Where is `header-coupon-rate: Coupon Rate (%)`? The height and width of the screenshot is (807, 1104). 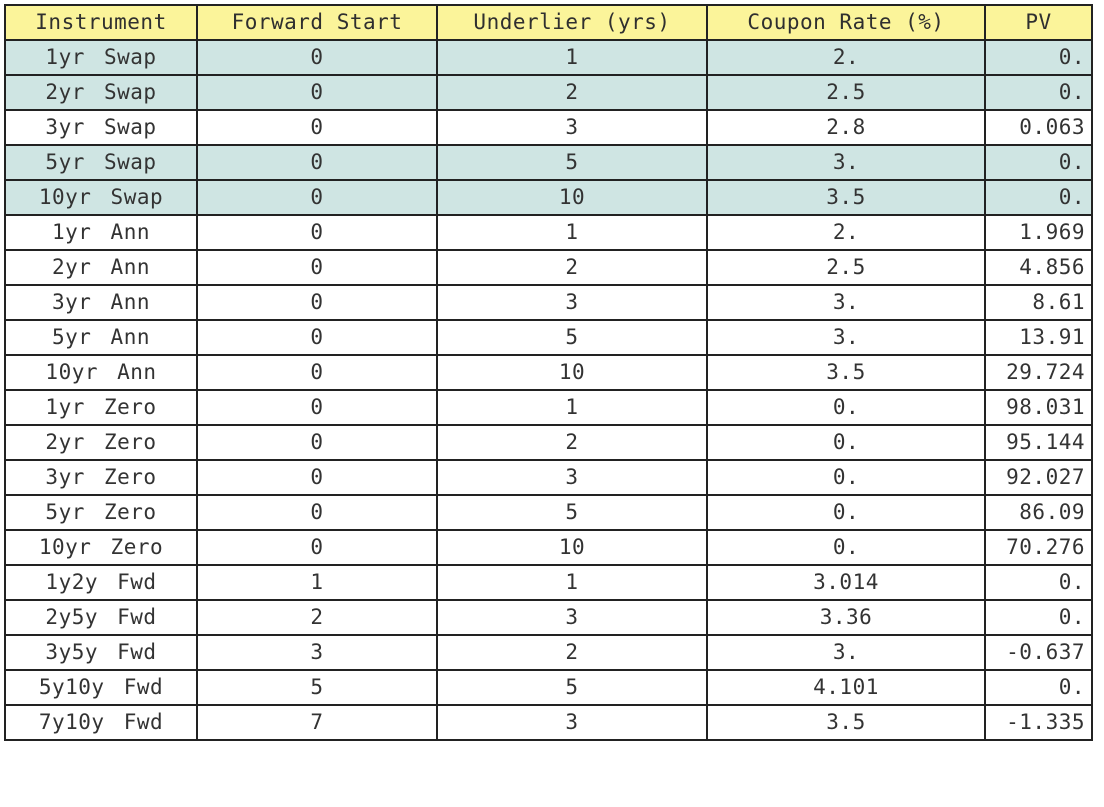 header-coupon-rate: Coupon Rate (%) is located at coordinates (846, 22).